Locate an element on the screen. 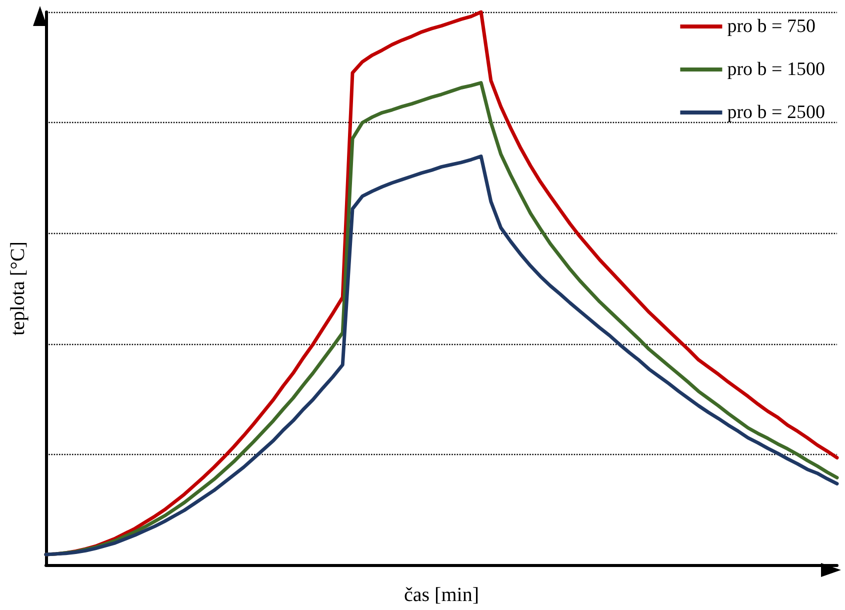 The height and width of the screenshot is (610, 845). legend-label: pro b = 2500 is located at coordinates (776, 112).